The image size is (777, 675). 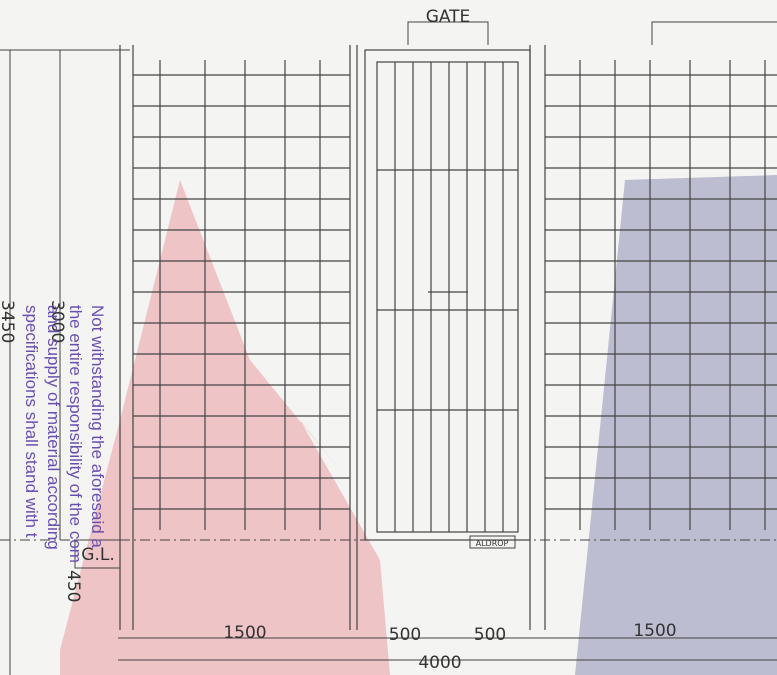 I want to click on aldrop-box, so click(x=492, y=542).